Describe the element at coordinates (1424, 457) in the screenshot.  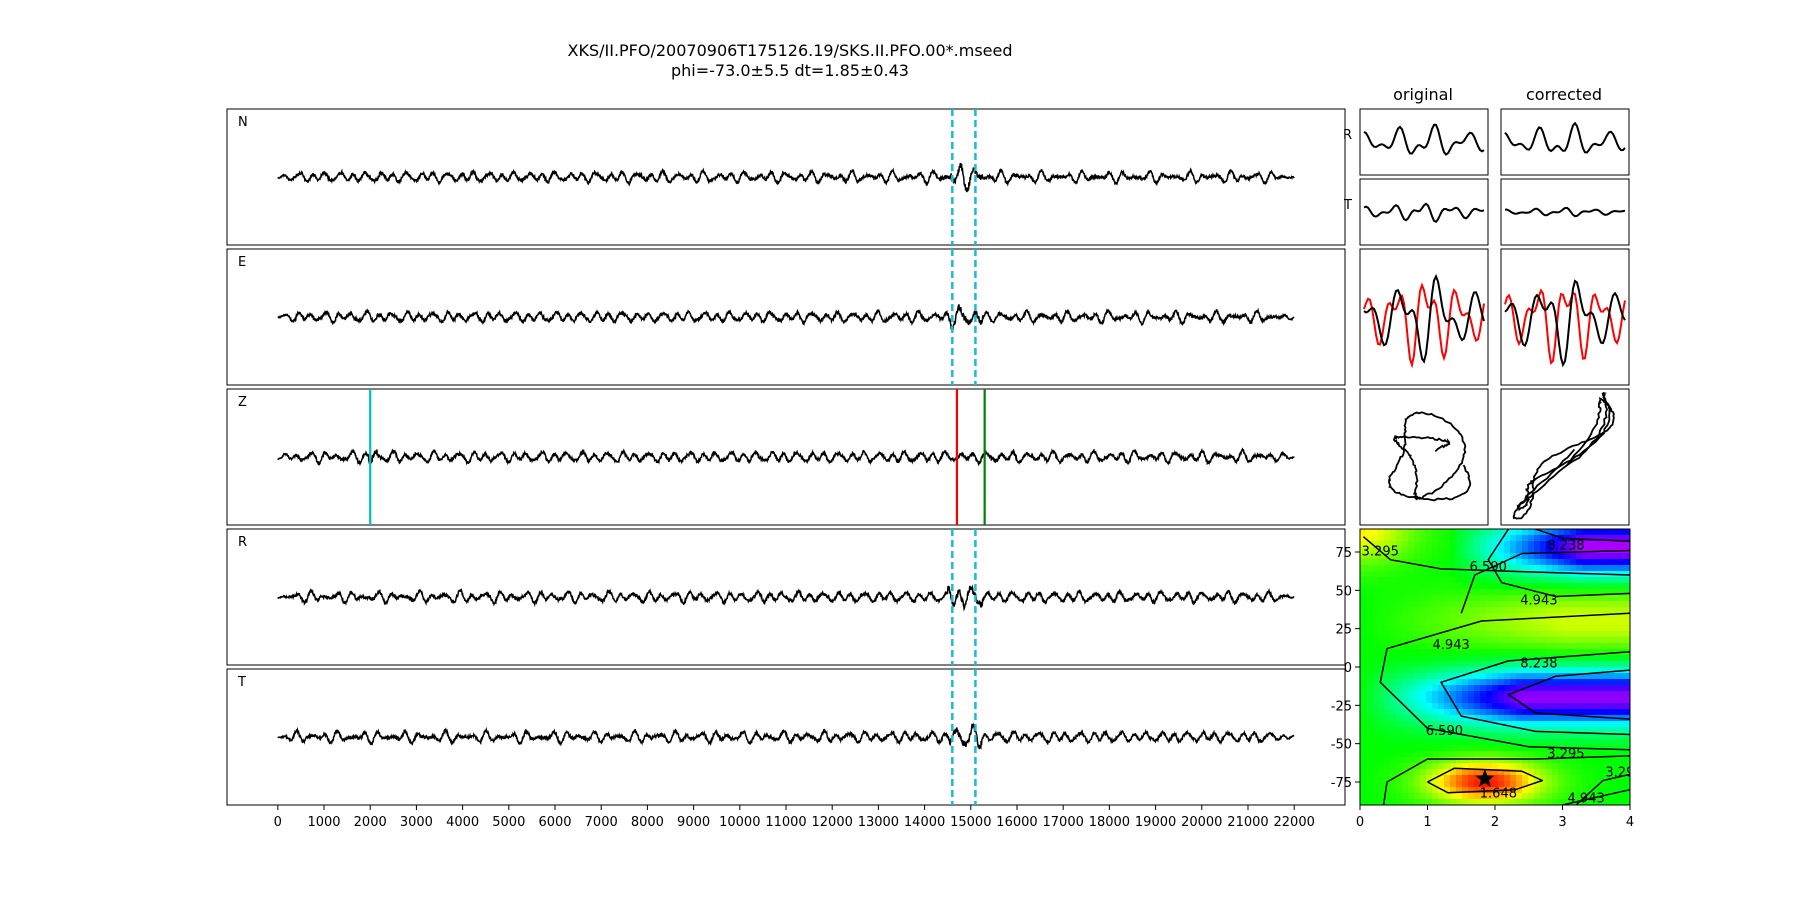
I see `particle-panel-frame` at that location.